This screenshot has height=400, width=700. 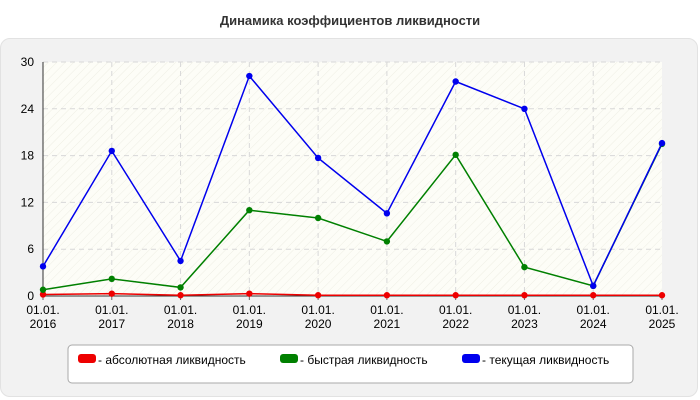 I want to click on x-tick-label-line: 2021, so click(x=387, y=324).